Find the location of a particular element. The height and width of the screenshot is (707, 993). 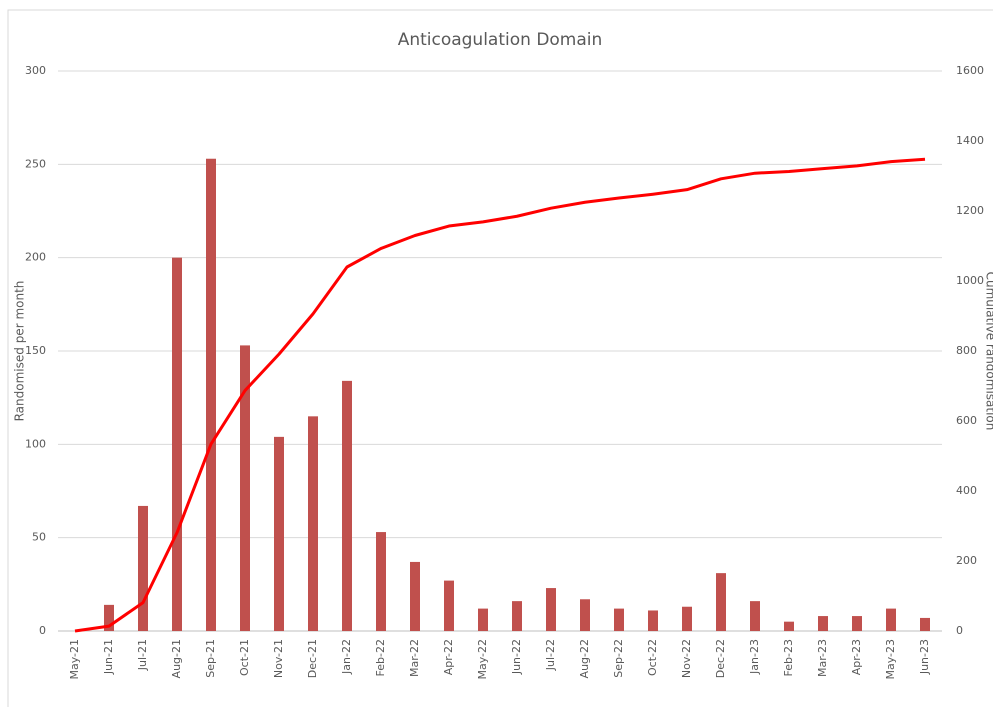

y2-tick-label: 1000 is located at coordinates (970, 280).